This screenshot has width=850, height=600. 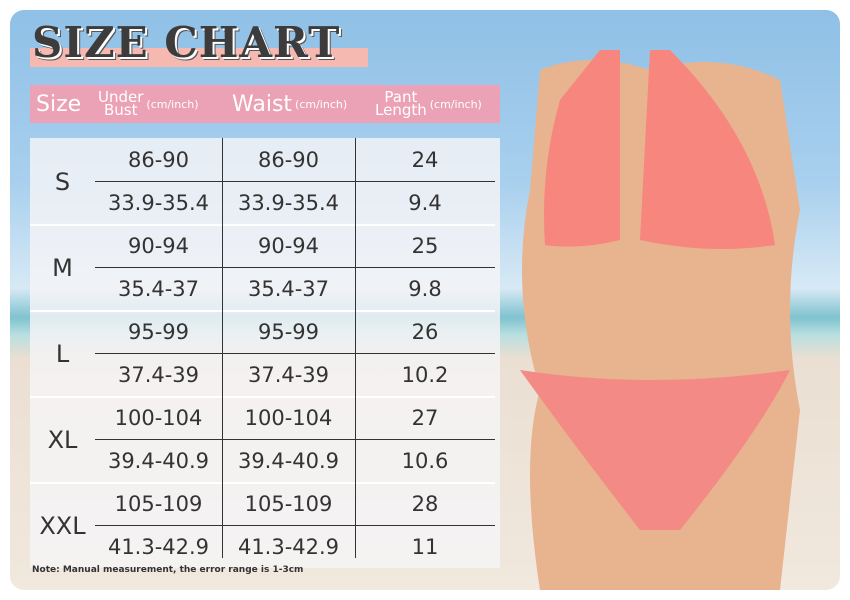 What do you see at coordinates (425, 418) in the screenshot?
I see `table-cell-cm: 27` at bounding box center [425, 418].